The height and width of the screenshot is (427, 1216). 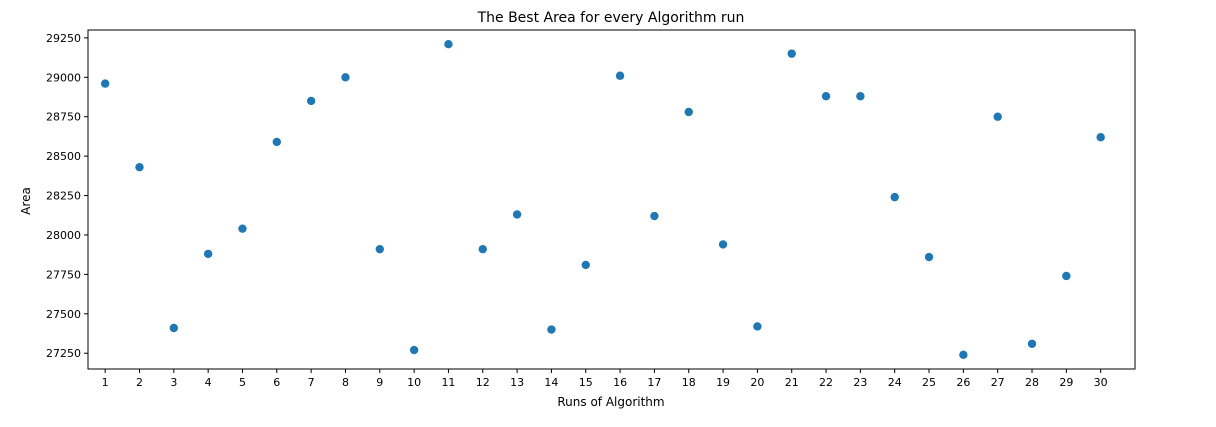 What do you see at coordinates (414, 382) in the screenshot?
I see `x-tick-label: 10` at bounding box center [414, 382].